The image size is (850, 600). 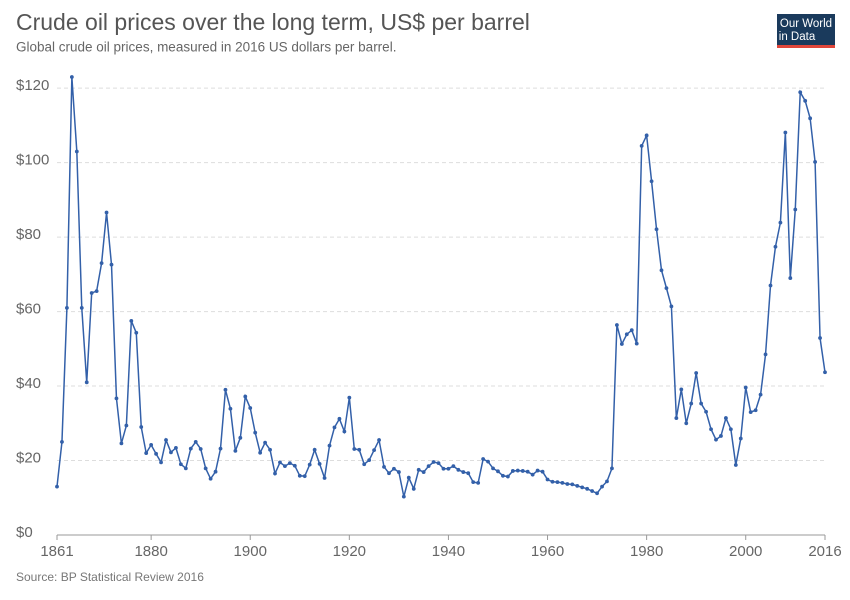 What do you see at coordinates (28, 309) in the screenshot?
I see `y-tick-label: $60` at bounding box center [28, 309].